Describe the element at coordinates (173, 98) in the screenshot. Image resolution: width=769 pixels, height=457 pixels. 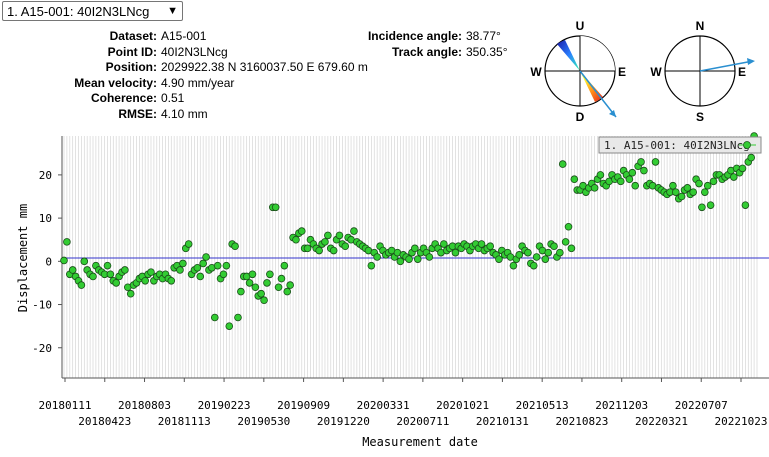
I see `info-value: 0.51` at that location.